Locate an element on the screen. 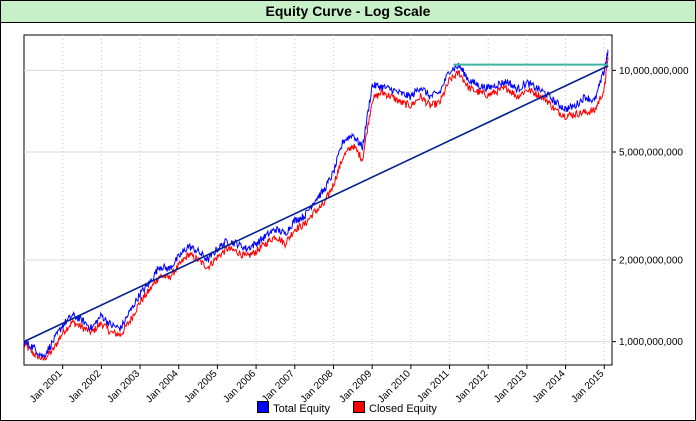 Image resolution: width=696 pixels, height=421 pixels. y-tick-label: 1,000,000,000 is located at coordinates (651, 342).